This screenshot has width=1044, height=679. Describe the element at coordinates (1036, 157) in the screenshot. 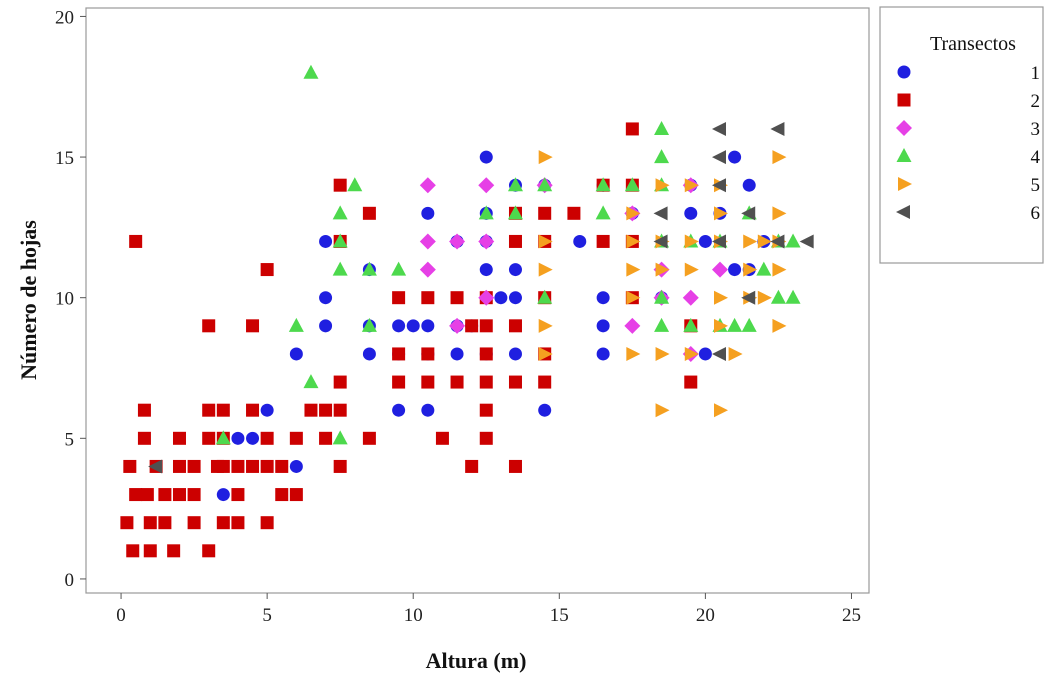

I see `legend-label: 4` at that location.